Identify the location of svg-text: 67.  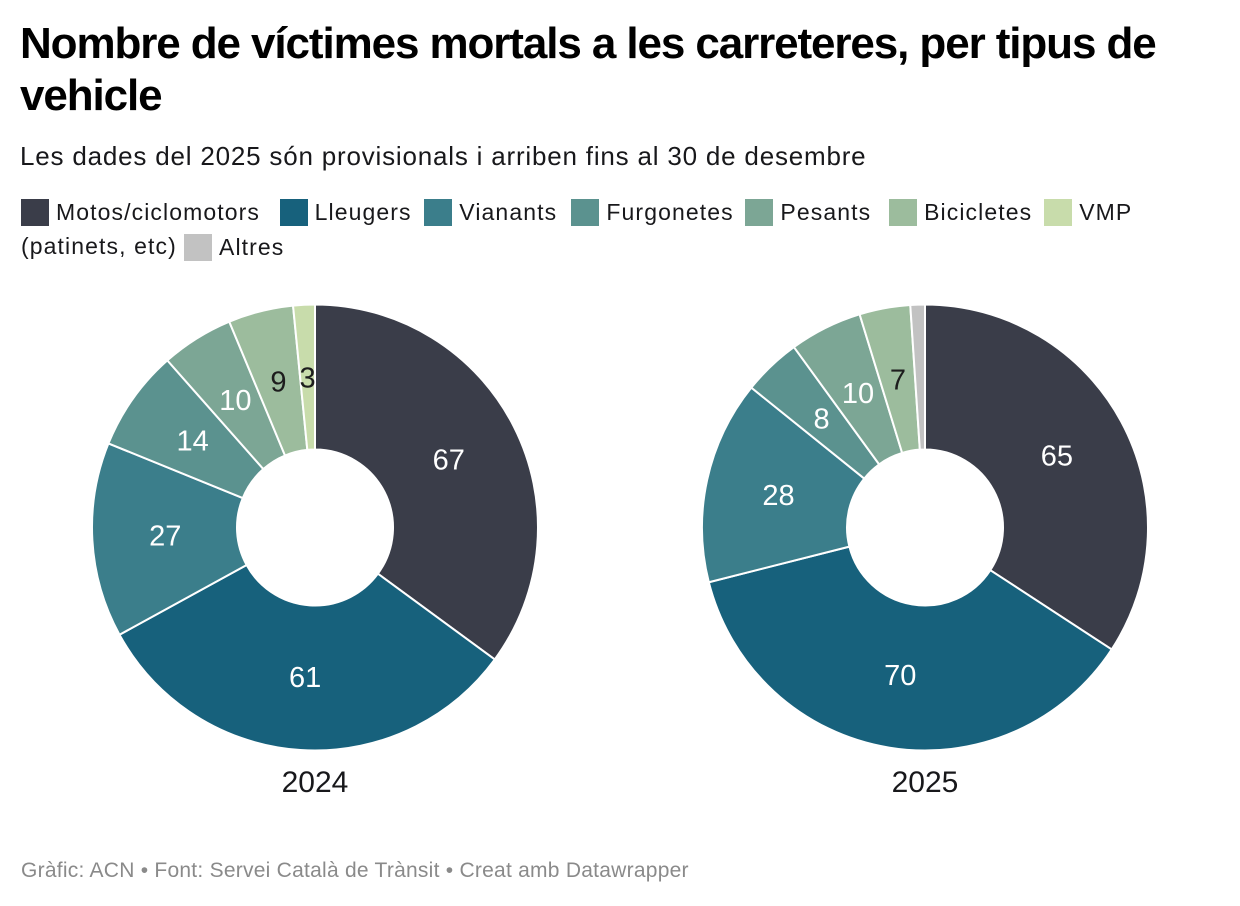
(449, 460).